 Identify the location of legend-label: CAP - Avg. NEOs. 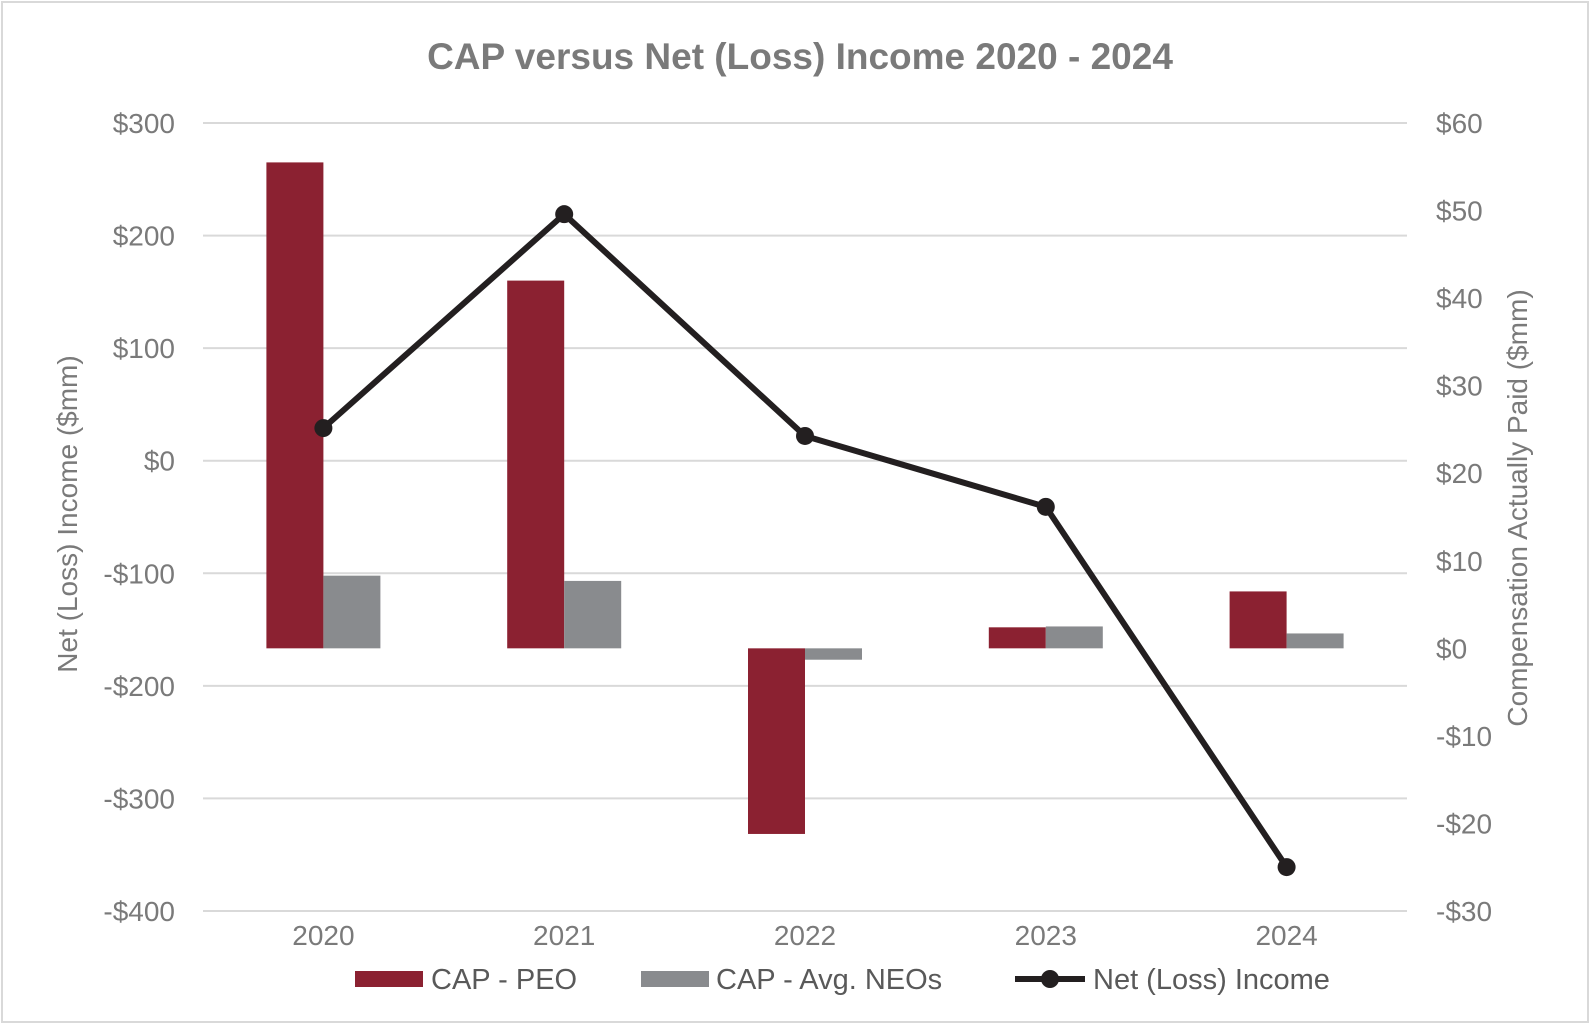
(829, 980).